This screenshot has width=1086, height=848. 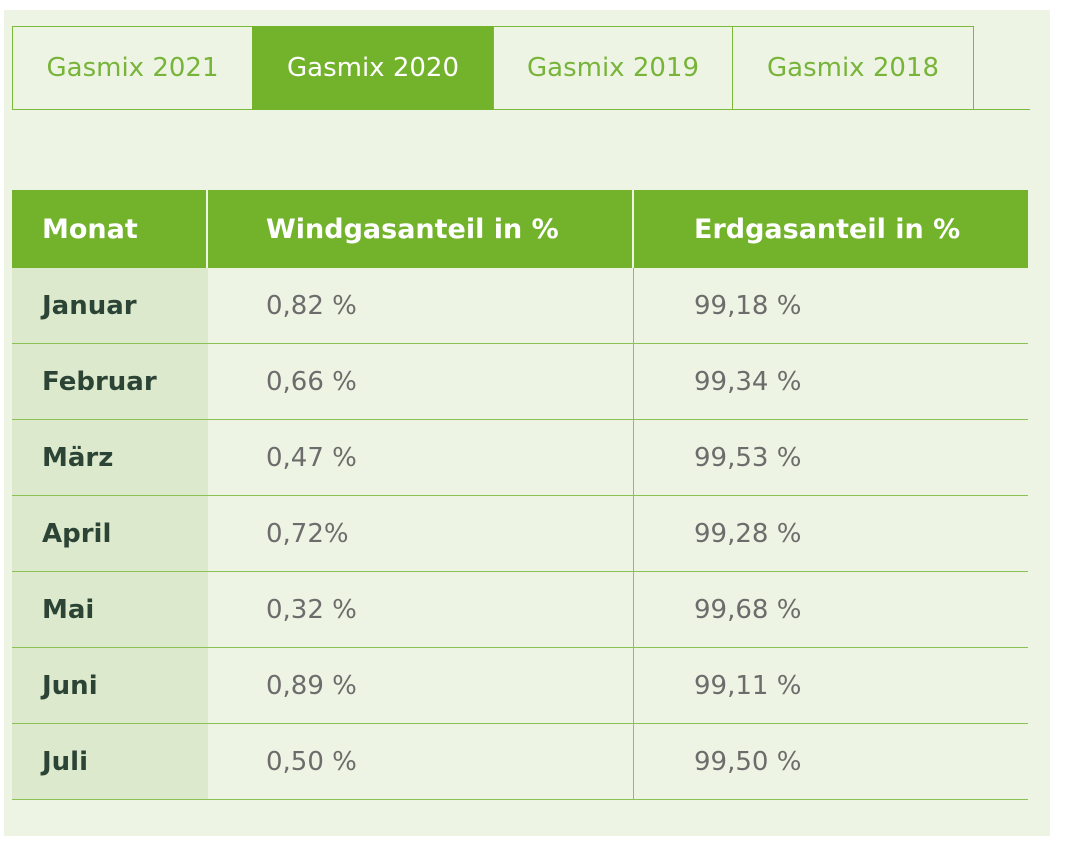 I want to click on table-row: Juni 0,89 % 99,11 %, so click(x=520, y=686).